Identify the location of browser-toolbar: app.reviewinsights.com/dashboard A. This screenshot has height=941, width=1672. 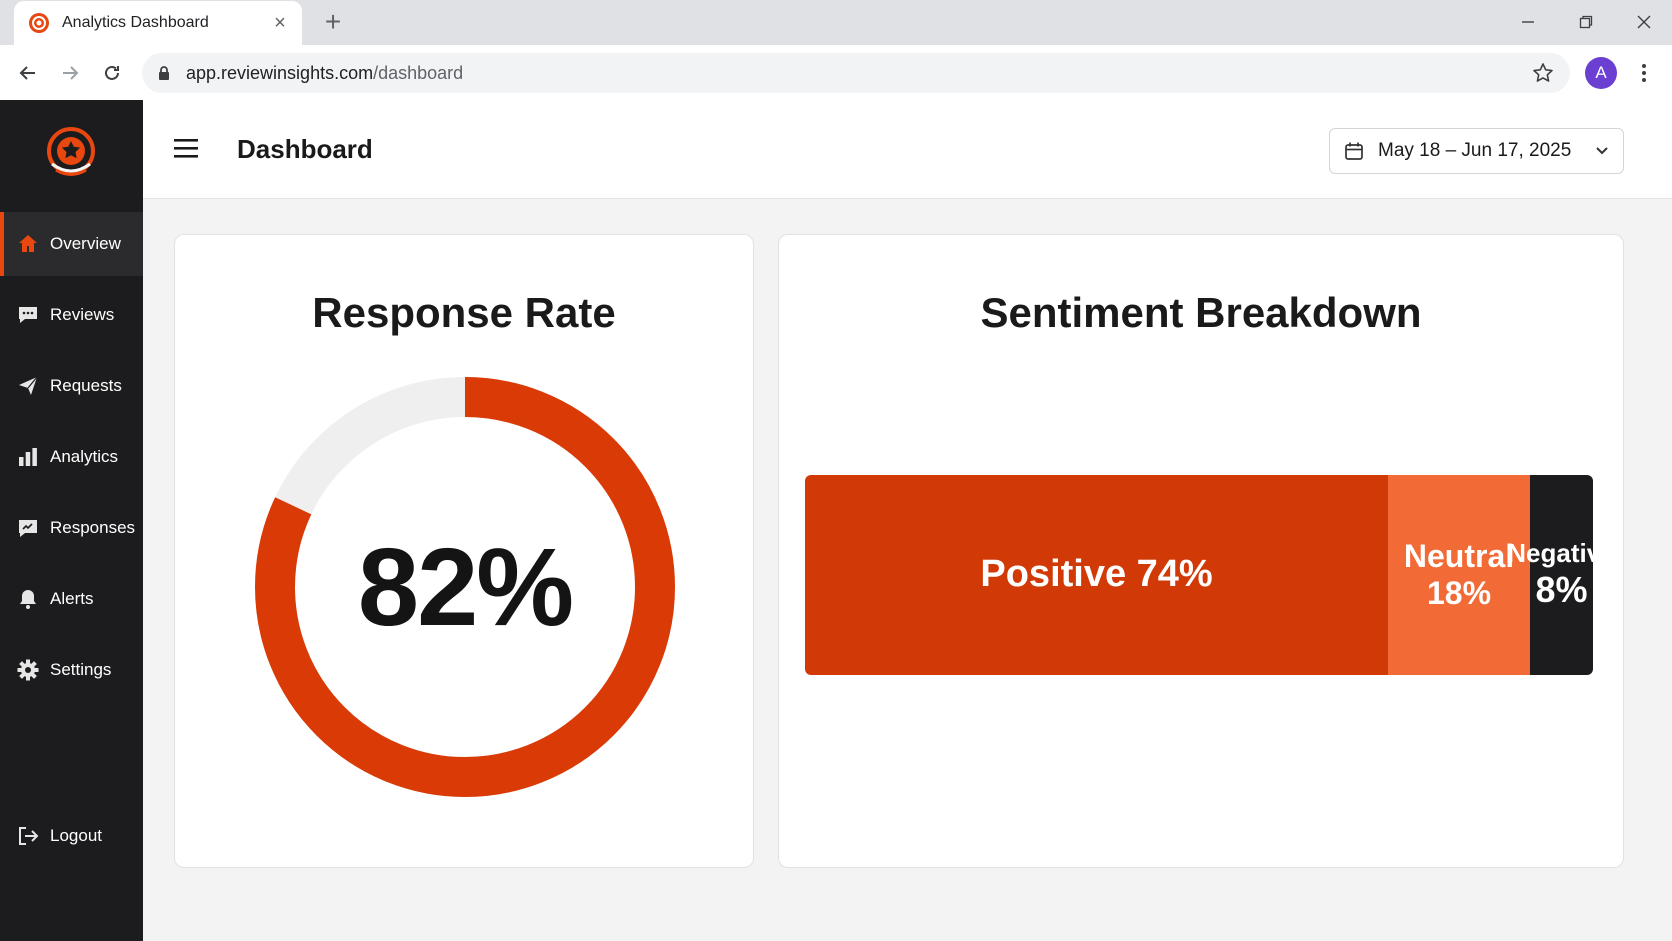
(836, 73).